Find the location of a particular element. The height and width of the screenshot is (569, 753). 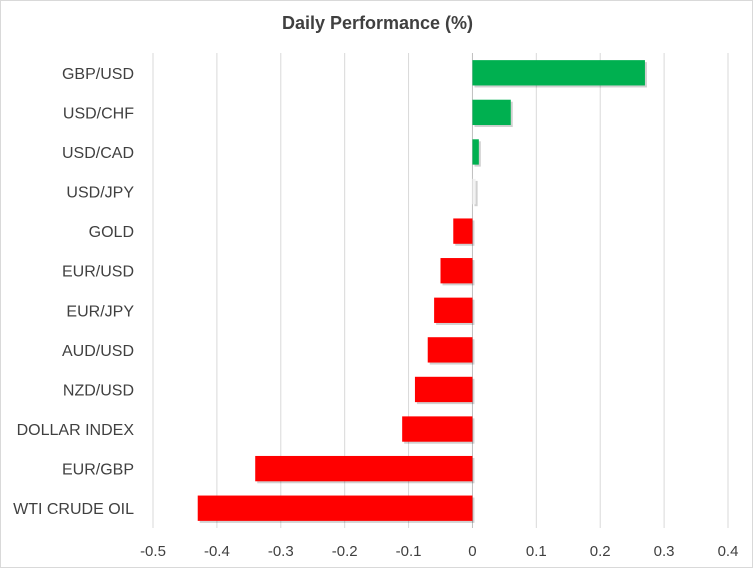

bar-eur-gbp is located at coordinates (364, 468).